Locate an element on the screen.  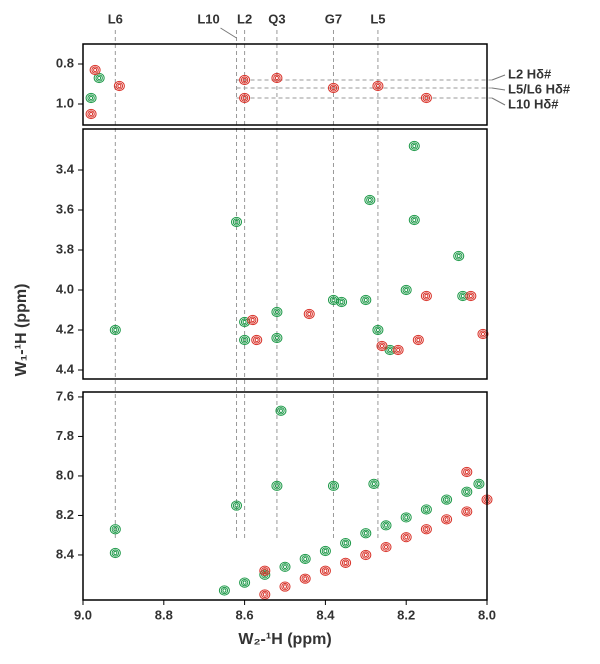
y-tick-label: 8.0 is located at coordinates (65, 474).